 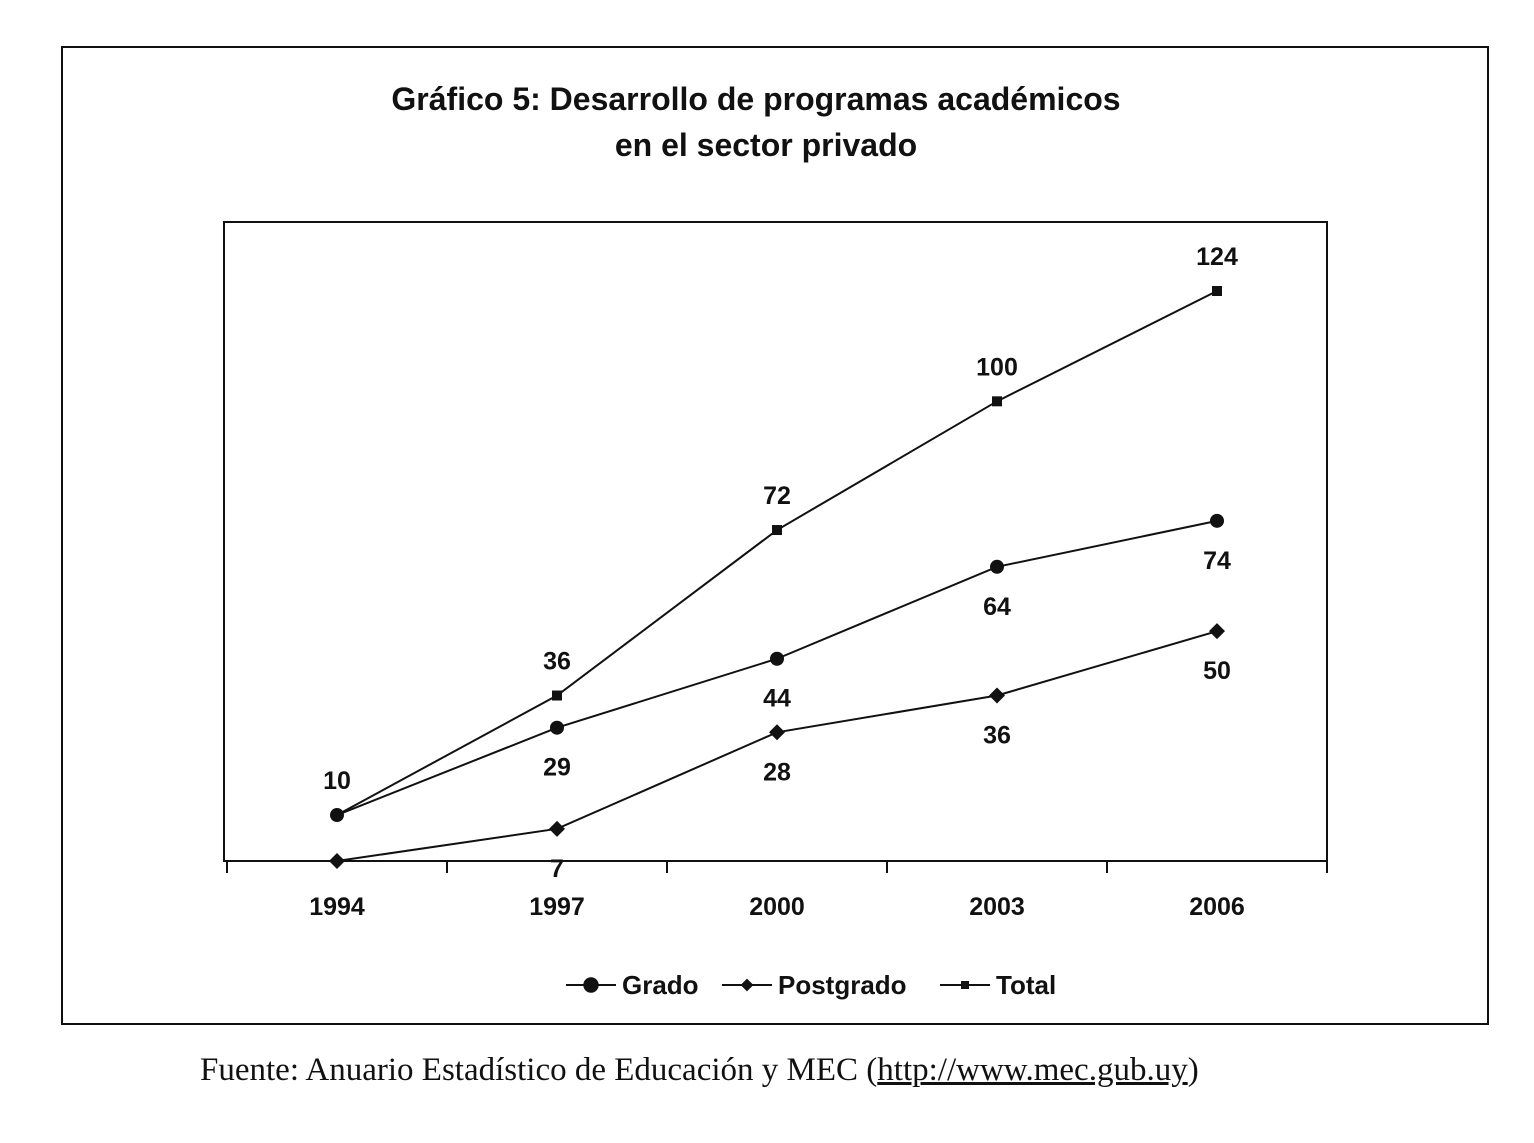 What do you see at coordinates (1217, 257) in the screenshot?
I see `data-label-total: 124` at bounding box center [1217, 257].